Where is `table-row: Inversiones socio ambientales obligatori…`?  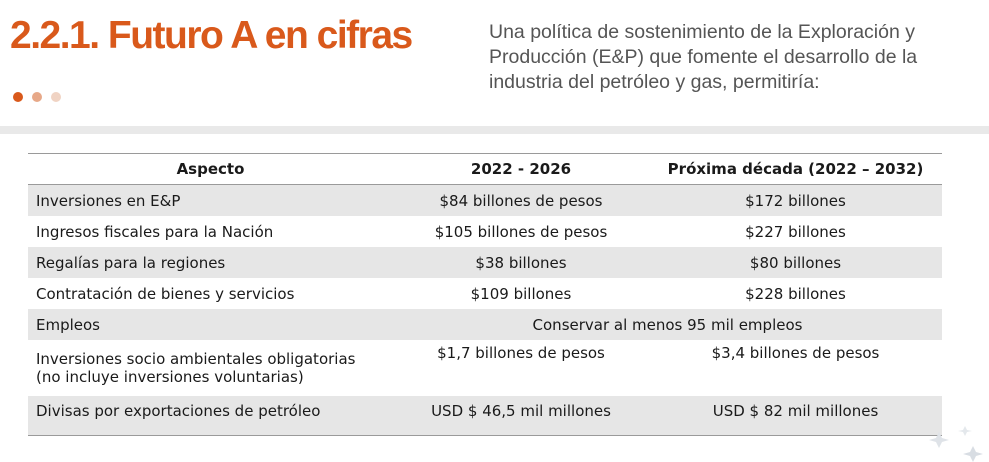 table-row: Inversiones socio ambientales obligatori… is located at coordinates (485, 368).